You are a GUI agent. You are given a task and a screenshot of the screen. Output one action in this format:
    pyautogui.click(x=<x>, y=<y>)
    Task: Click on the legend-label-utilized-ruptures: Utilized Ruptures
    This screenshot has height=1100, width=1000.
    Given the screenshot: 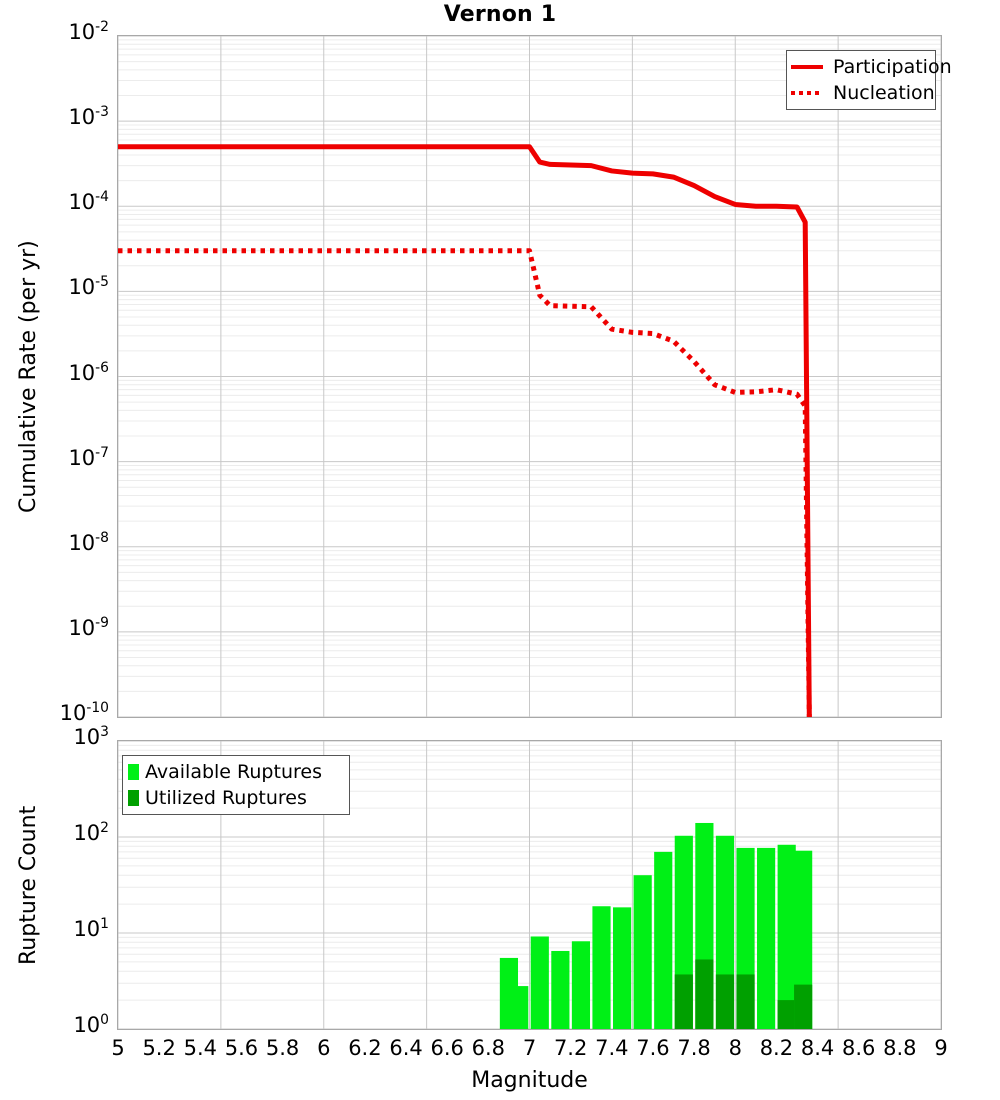 What is the action you would take?
    pyautogui.click(x=226, y=798)
    